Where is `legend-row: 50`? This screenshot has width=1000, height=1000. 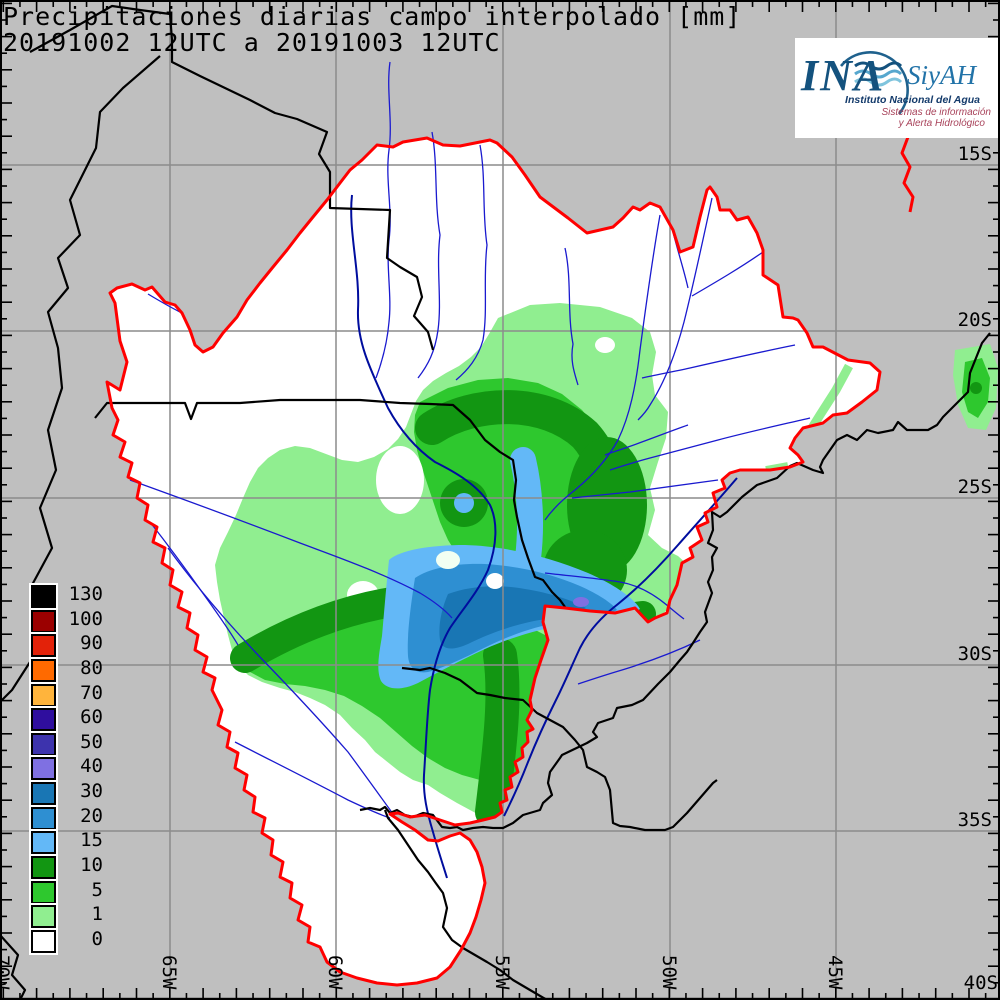 legend-row: 50 is located at coordinates (86, 743).